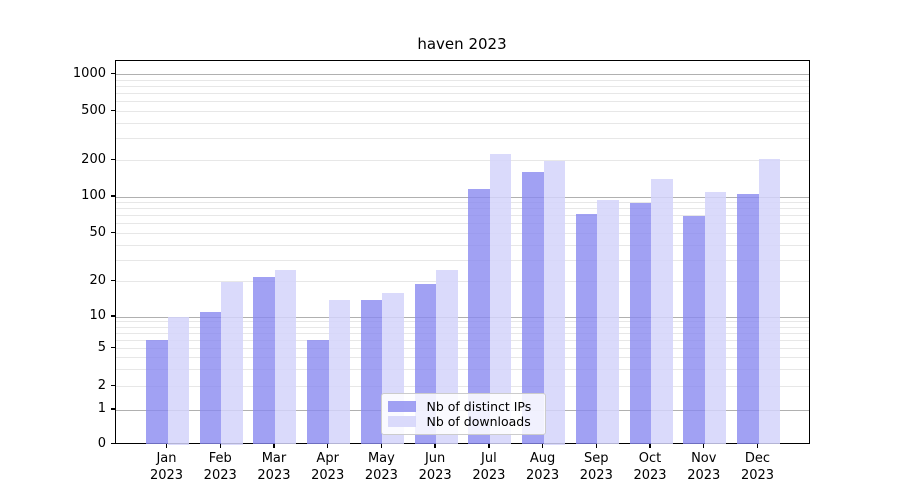 This screenshot has width=900, height=500. What do you see at coordinates (101, 443) in the screenshot?
I see `y-axis-tick-label: 0` at bounding box center [101, 443].